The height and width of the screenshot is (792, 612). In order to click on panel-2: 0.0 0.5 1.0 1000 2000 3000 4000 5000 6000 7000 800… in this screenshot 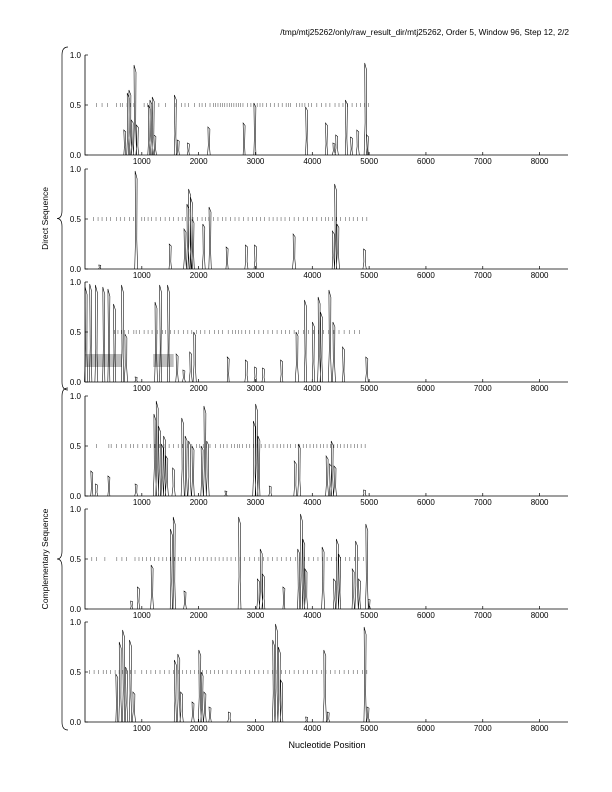, I will do `click(319, 222)`.